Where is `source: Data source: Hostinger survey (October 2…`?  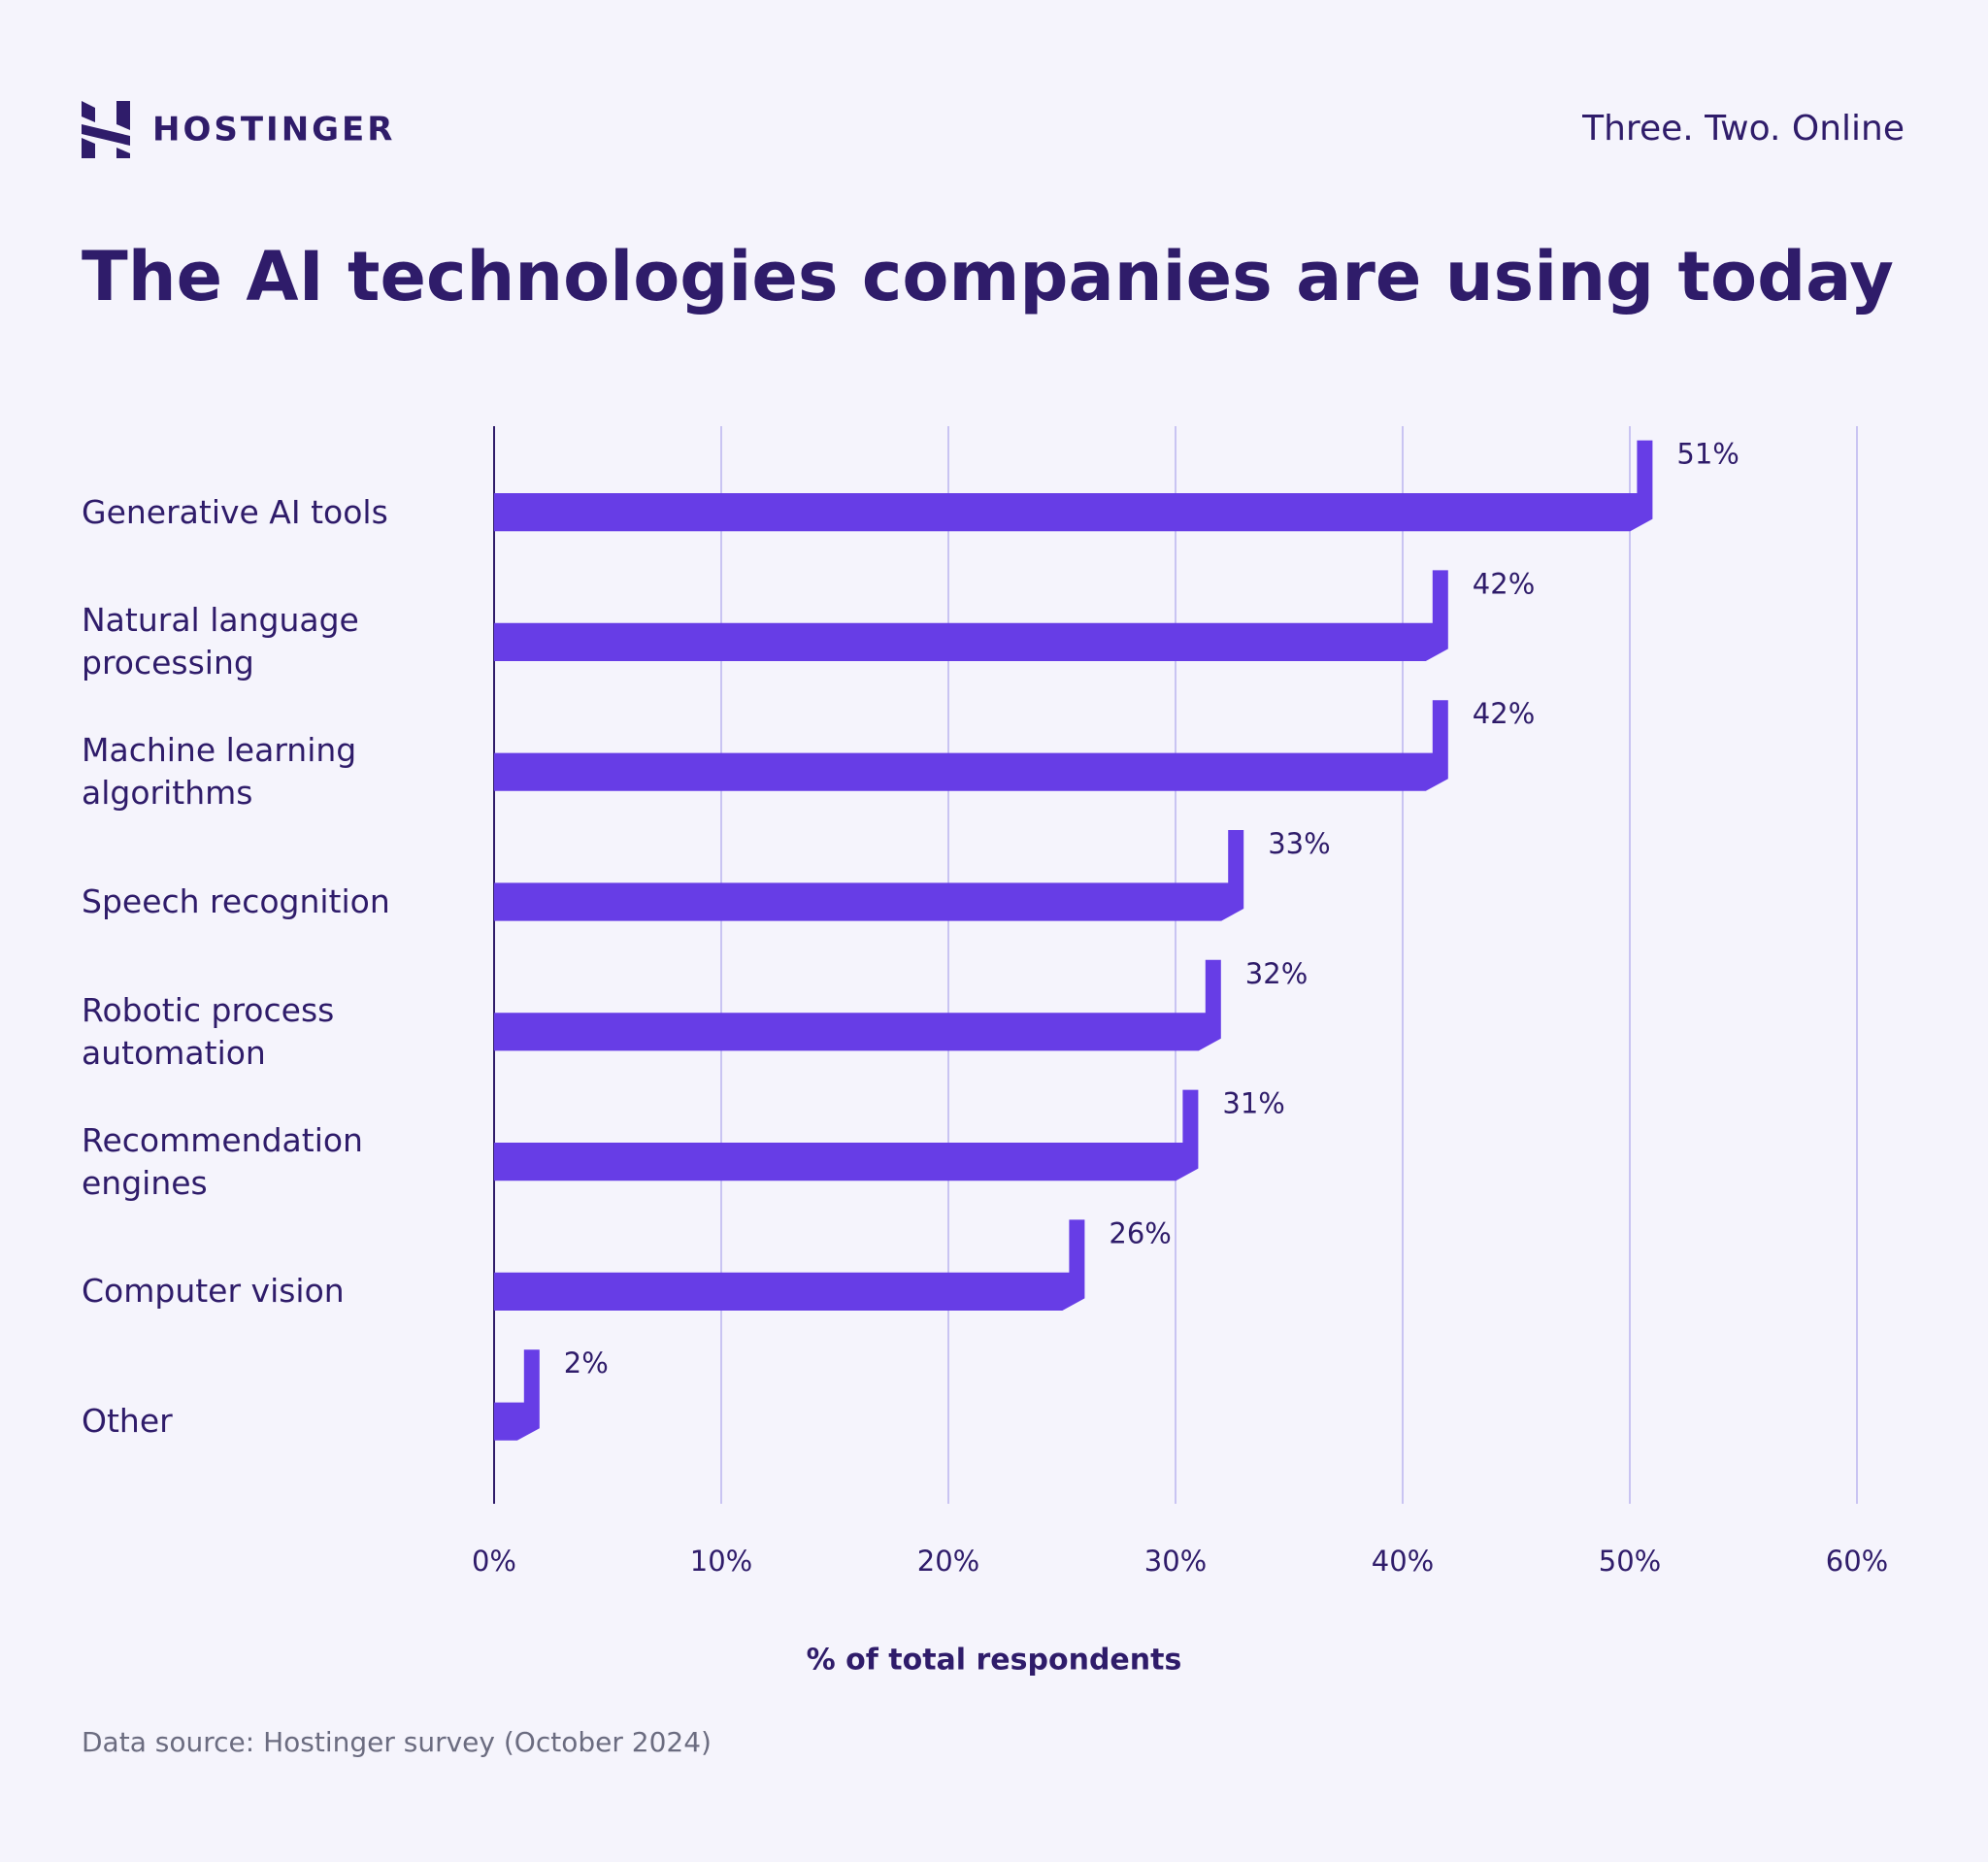
source: Data source: Hostinger survey (October 2… is located at coordinates (397, 1742).